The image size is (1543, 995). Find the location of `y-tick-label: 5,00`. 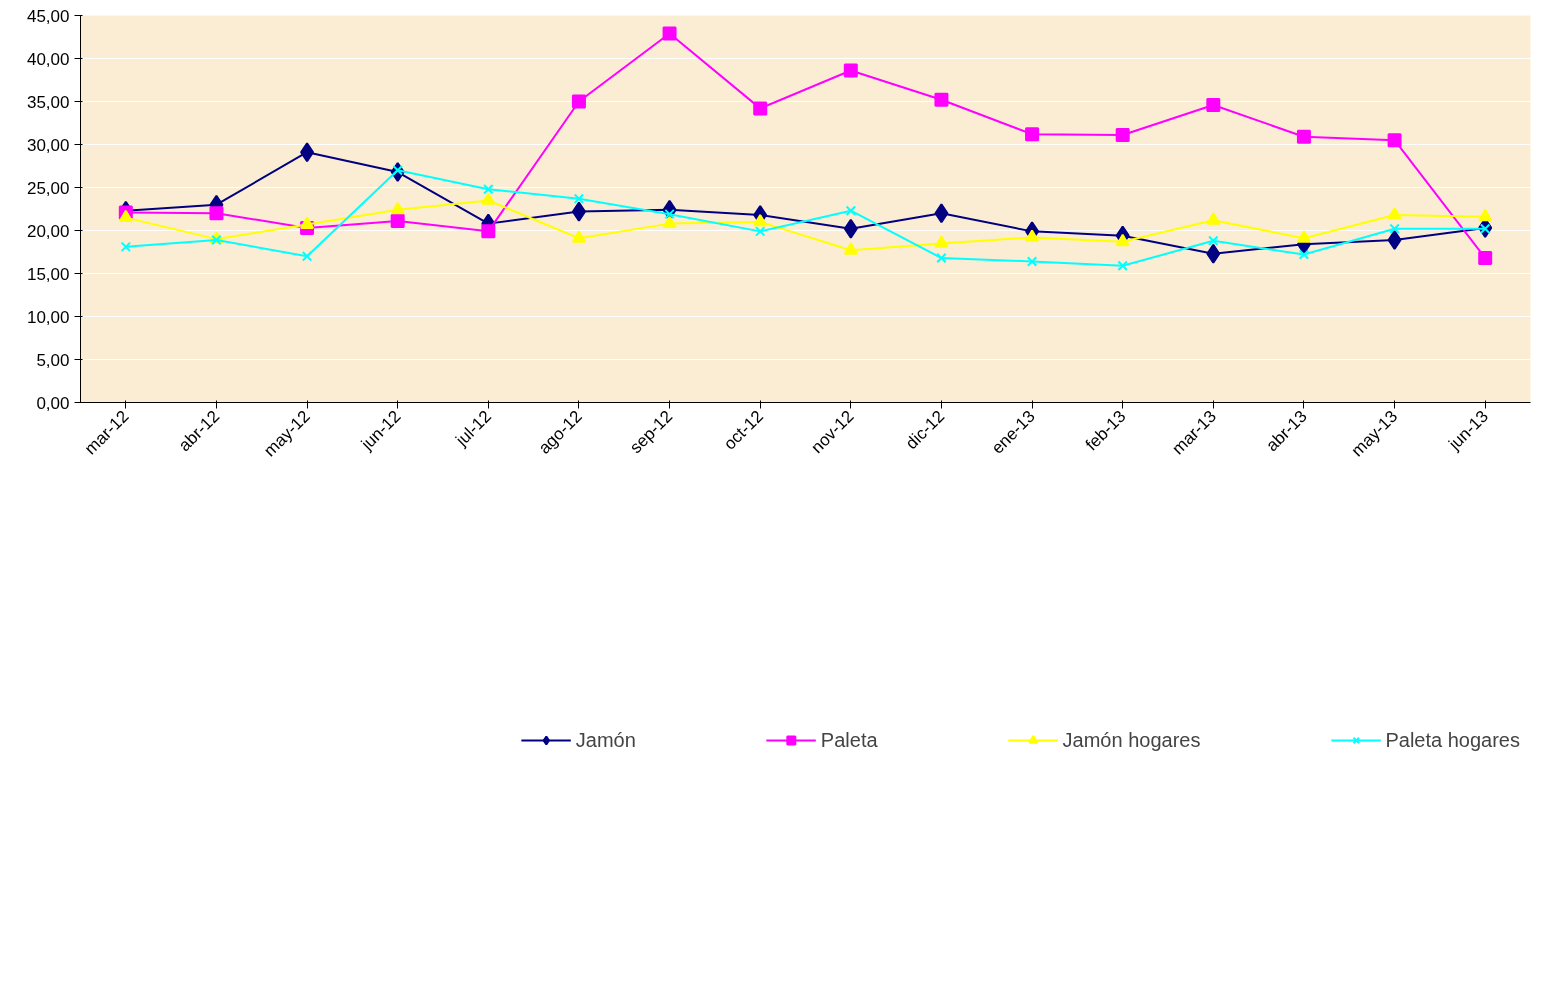

y-tick-label: 5,00 is located at coordinates (53, 360).